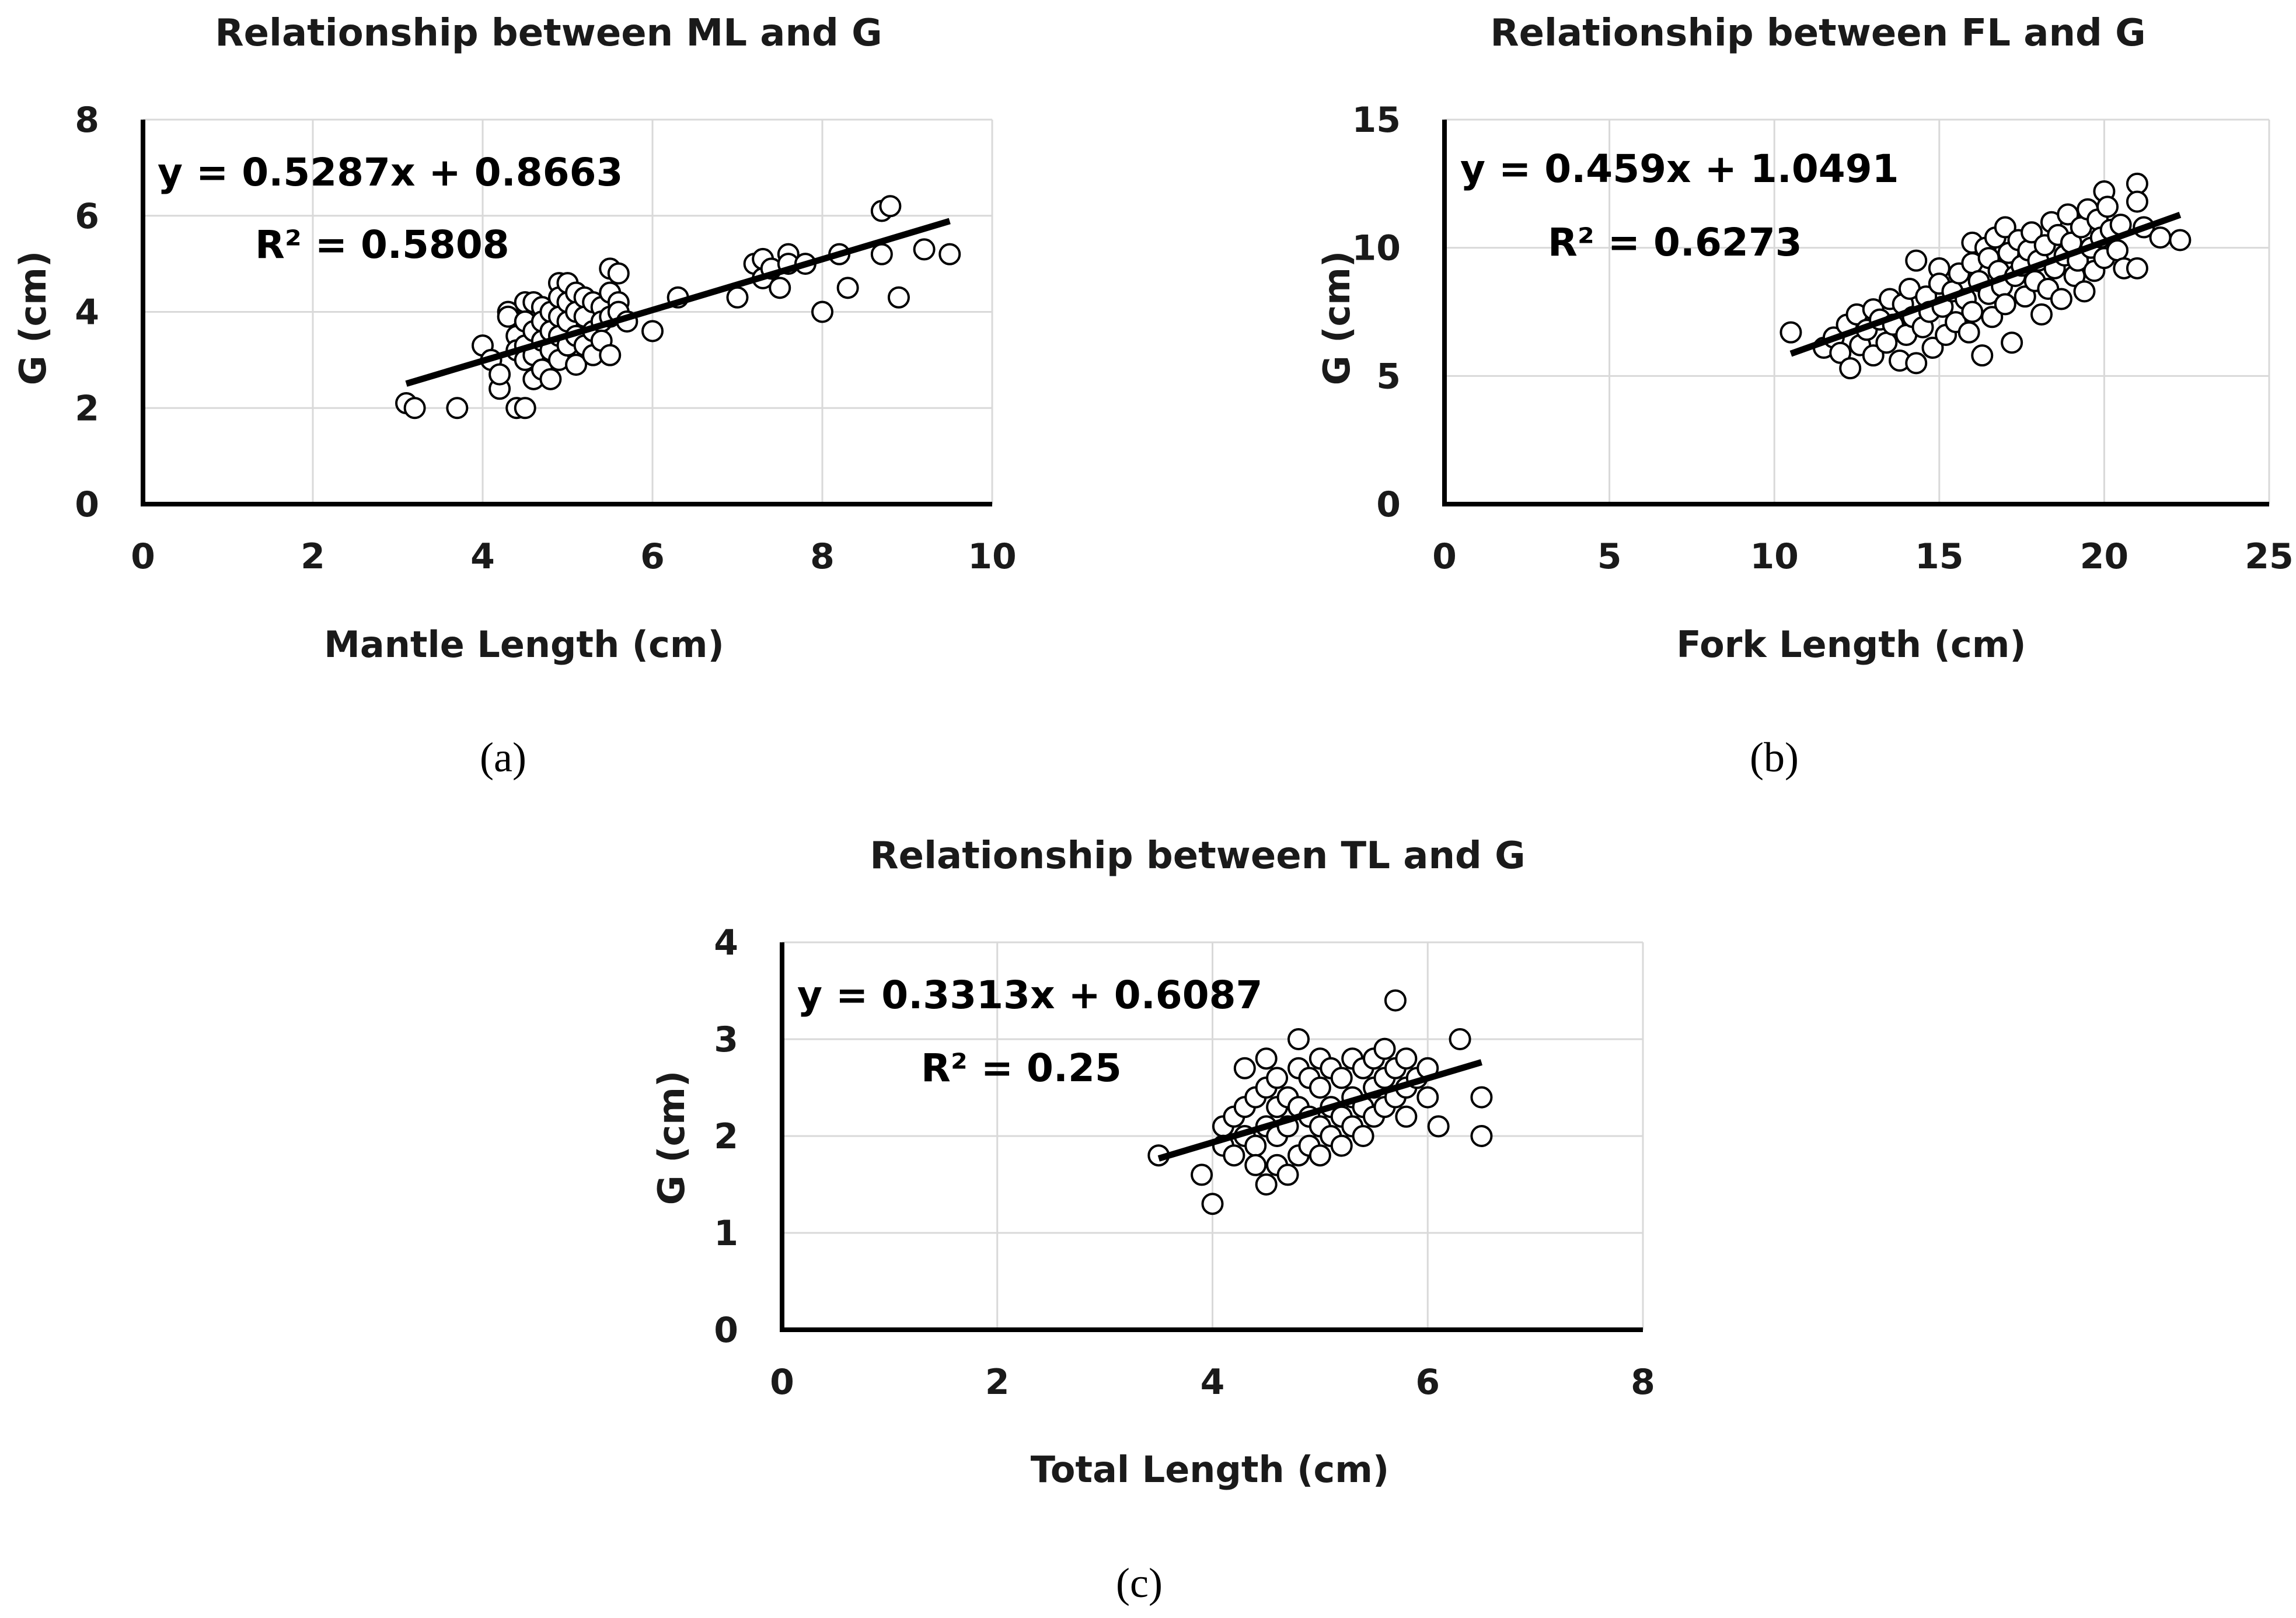 This screenshot has width=2296, height=1618. I want to click on panel-c-y-tick-label: 1, so click(726, 1234).